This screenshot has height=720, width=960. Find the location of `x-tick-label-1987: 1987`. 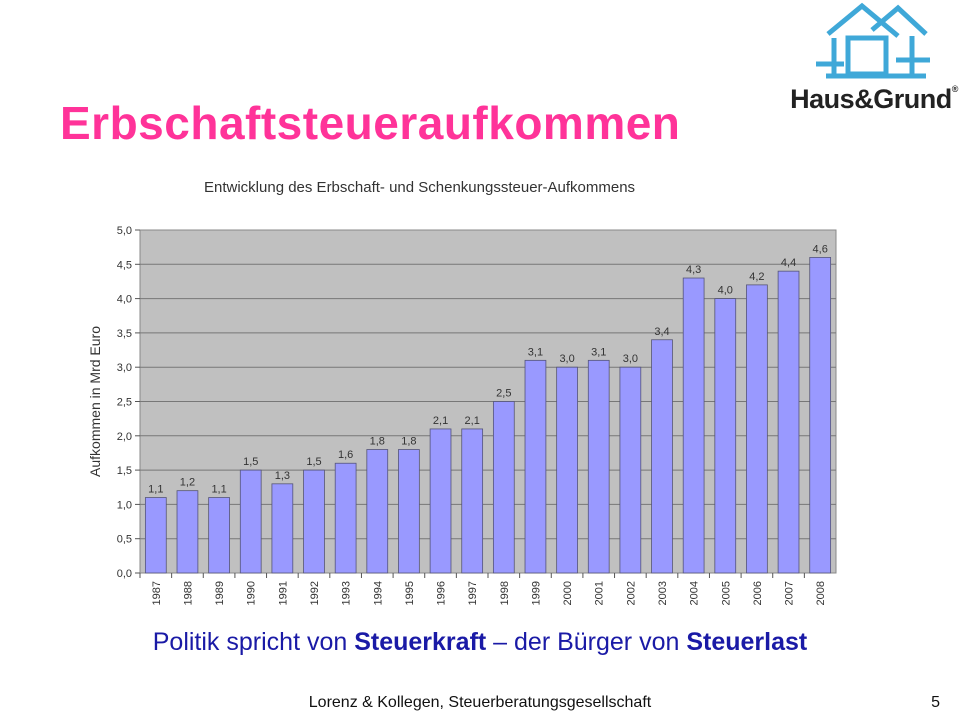

x-tick-label-1987: 1987 is located at coordinates (157, 593).